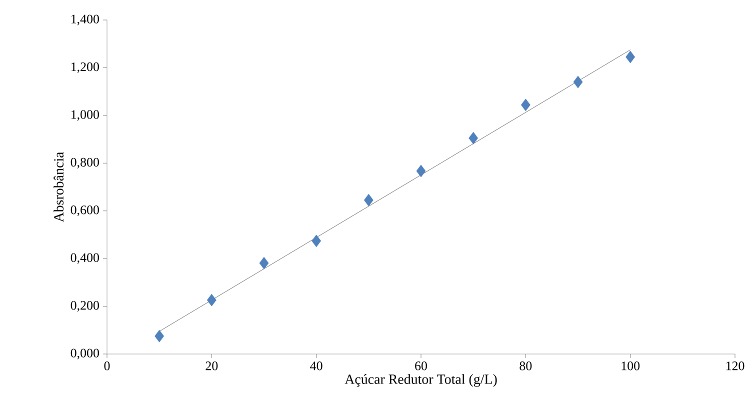 The height and width of the screenshot is (420, 751). I want to click on y-tick-label: 0,200, so click(84, 306).